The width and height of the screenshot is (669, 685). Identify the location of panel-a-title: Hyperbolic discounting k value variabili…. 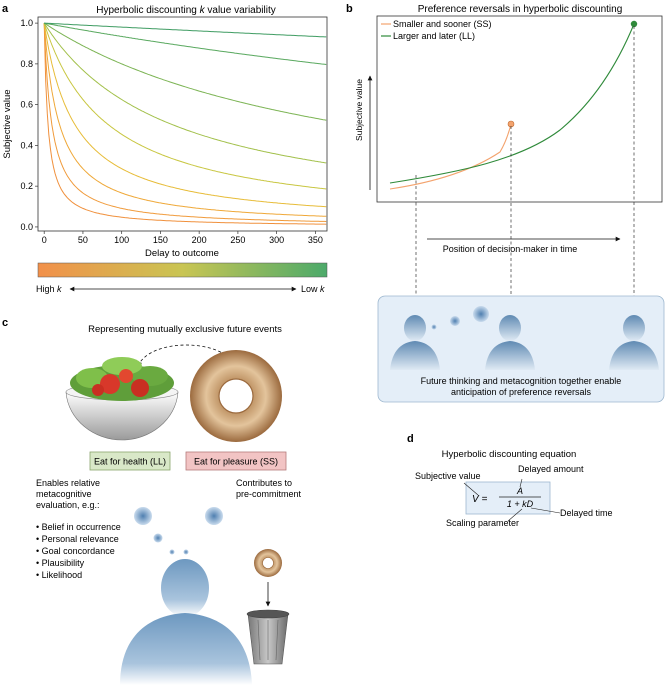
(186, 10).